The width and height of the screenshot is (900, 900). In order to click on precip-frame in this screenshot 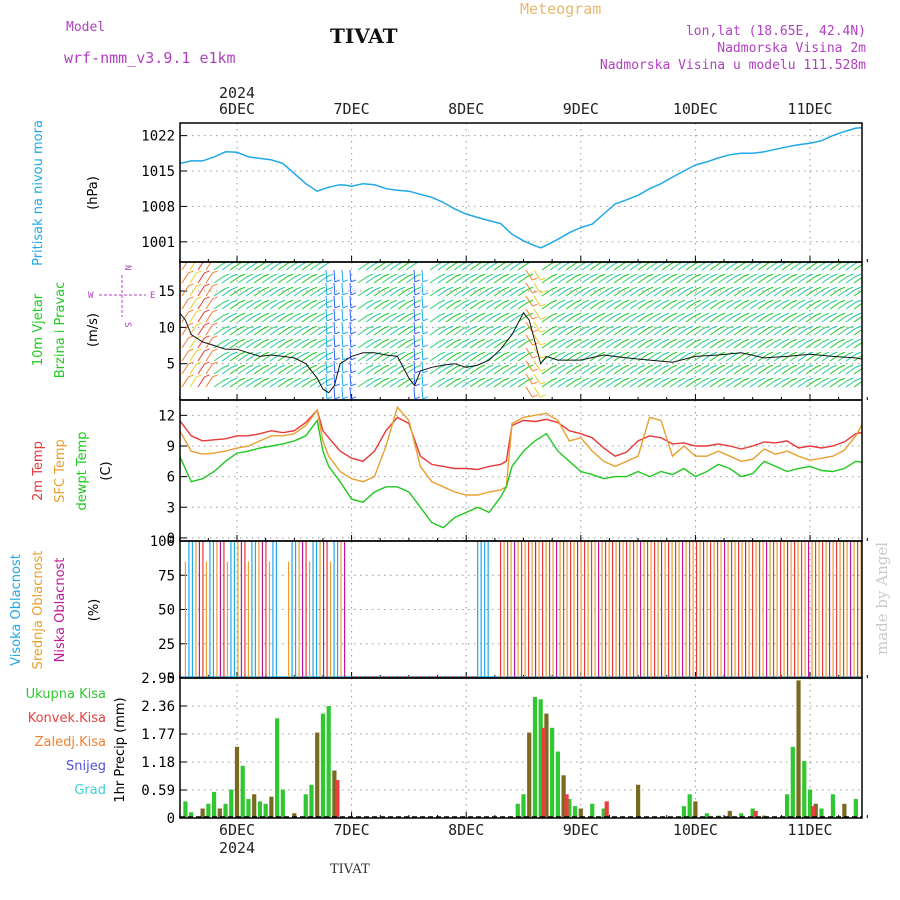, I will do `click(521, 748)`.